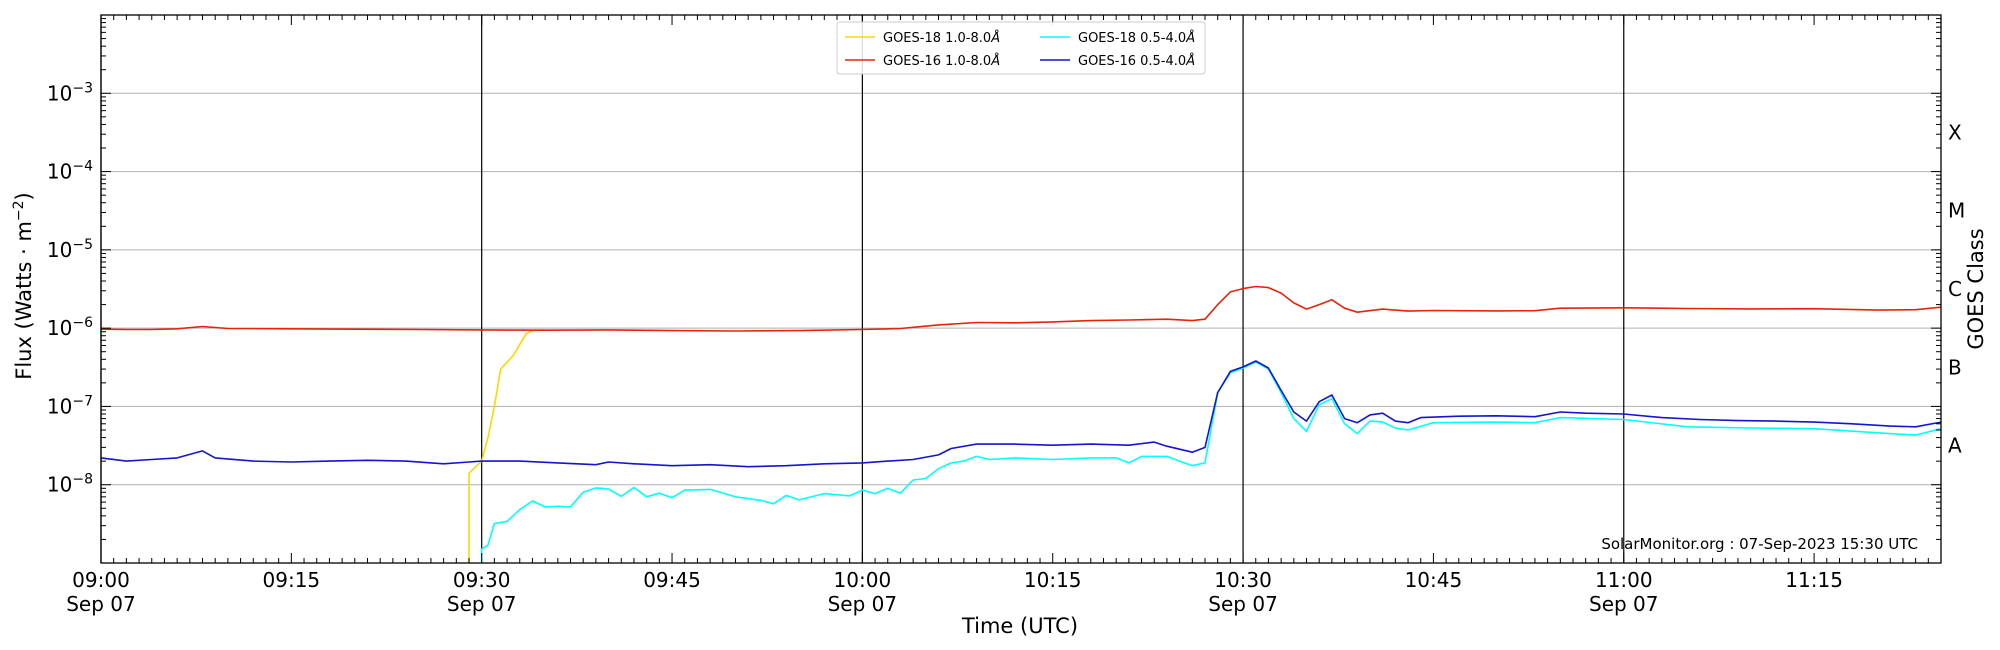 This screenshot has width=2000, height=650. I want to click on goes-class-label: C, so click(1955, 289).